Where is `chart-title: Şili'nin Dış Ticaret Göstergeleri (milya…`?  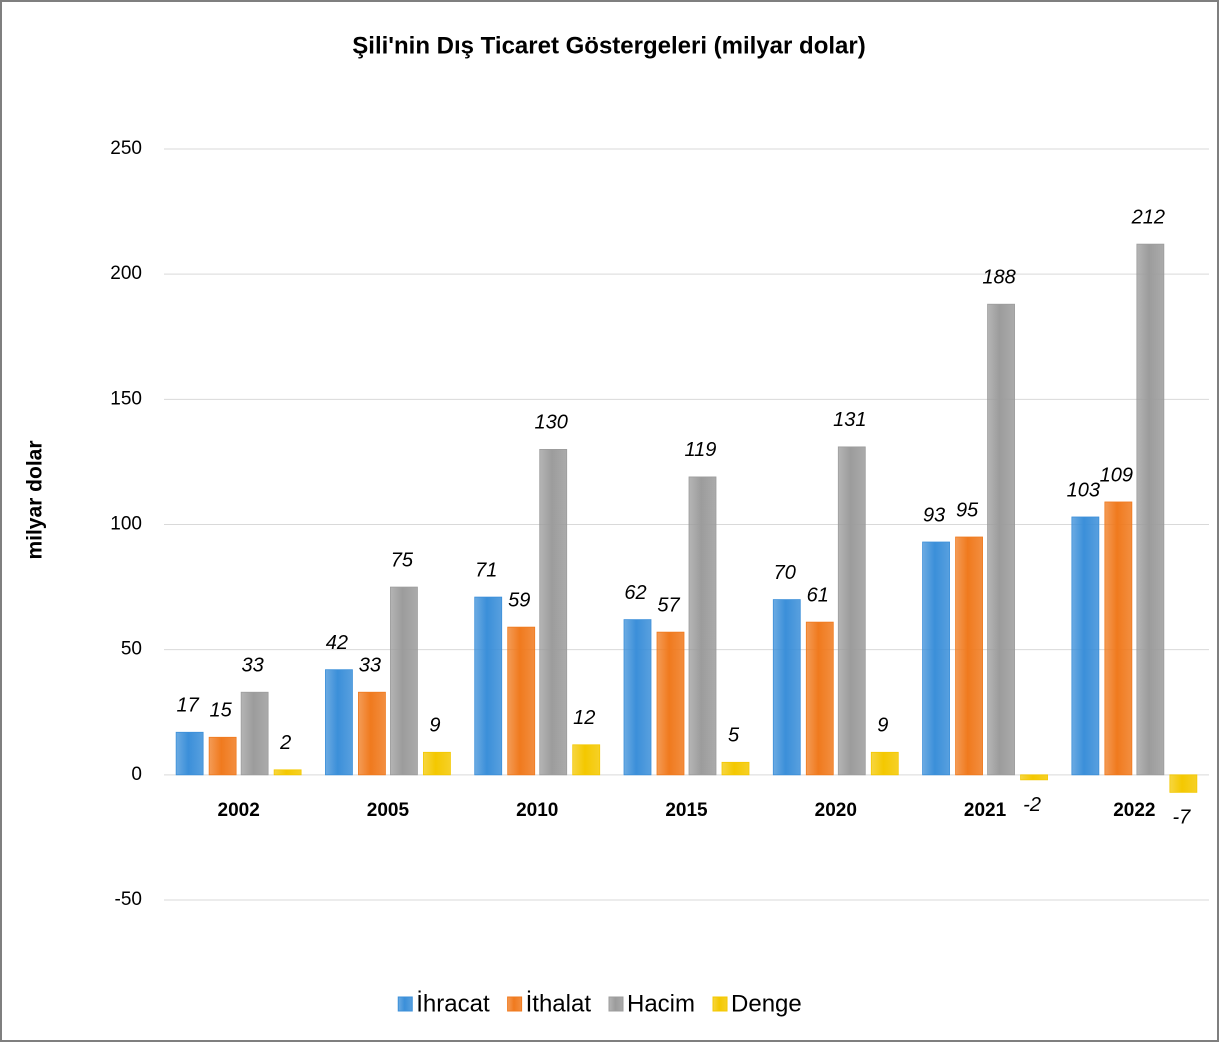 chart-title: Şili'nin Dış Ticaret Göstergeleri (milya… is located at coordinates (608, 45).